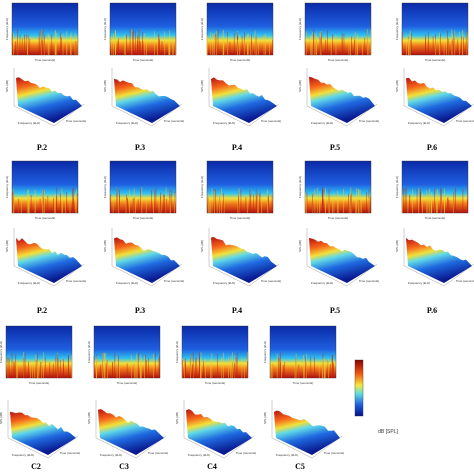 This screenshot has width=474, height=474. What do you see at coordinates (42, 310) in the screenshot?
I see `panel-label: P.2` at bounding box center [42, 310].